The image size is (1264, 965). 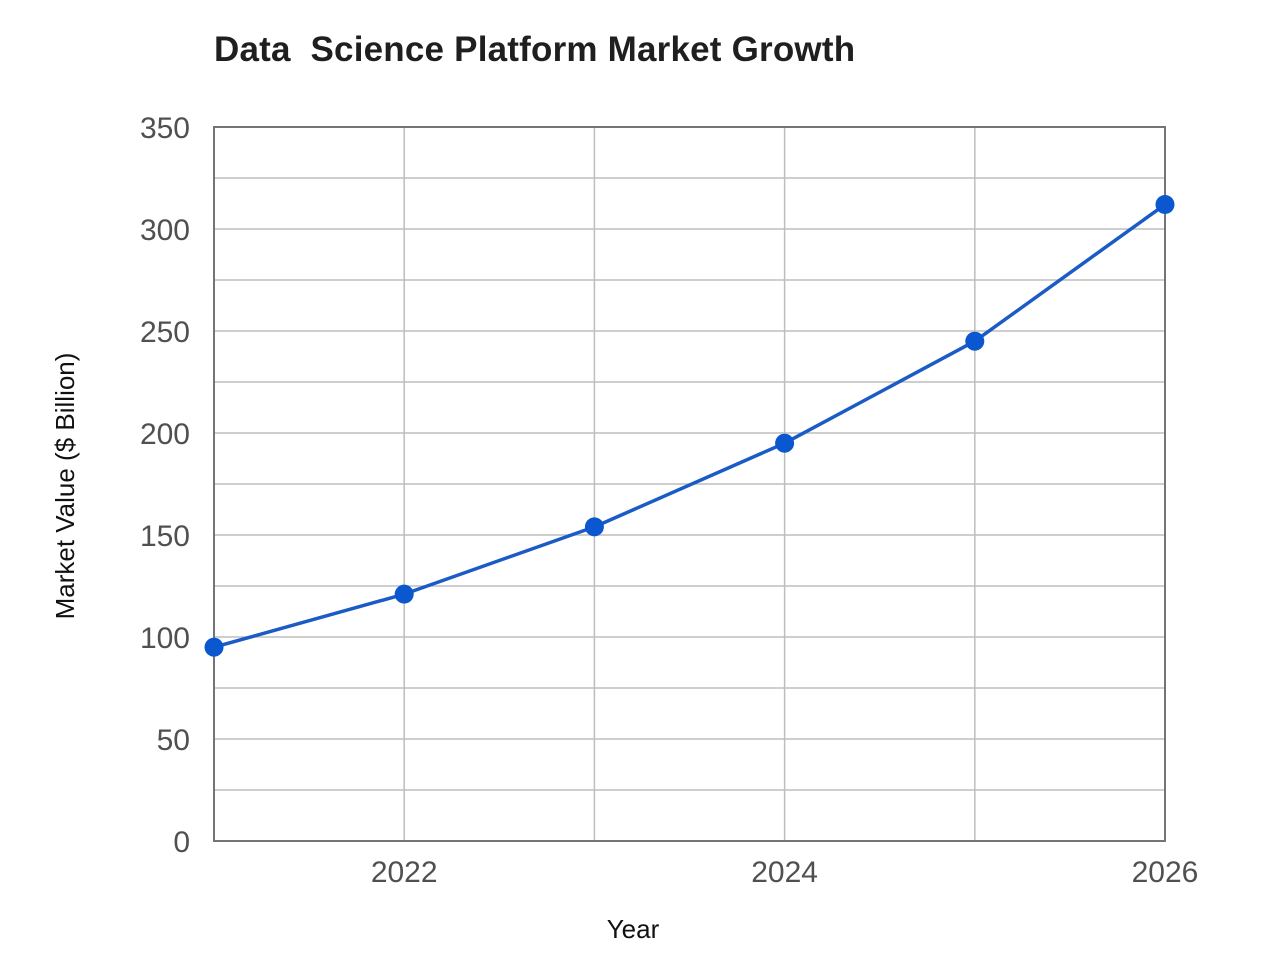 What do you see at coordinates (165, 230) in the screenshot?
I see `y-tick-label: 300` at bounding box center [165, 230].